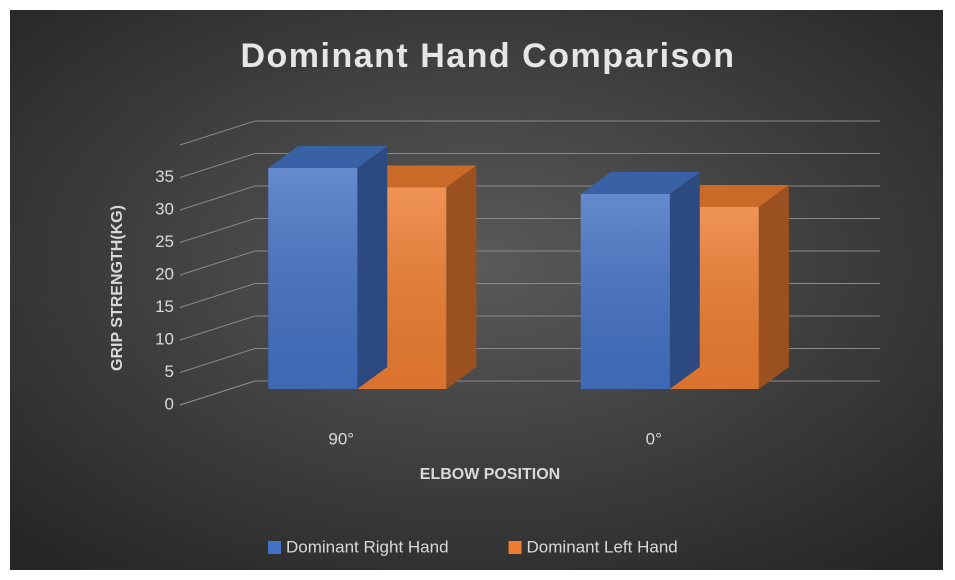  Describe the element at coordinates (164, 306) in the screenshot. I see `y-tick-label: 15` at that location.